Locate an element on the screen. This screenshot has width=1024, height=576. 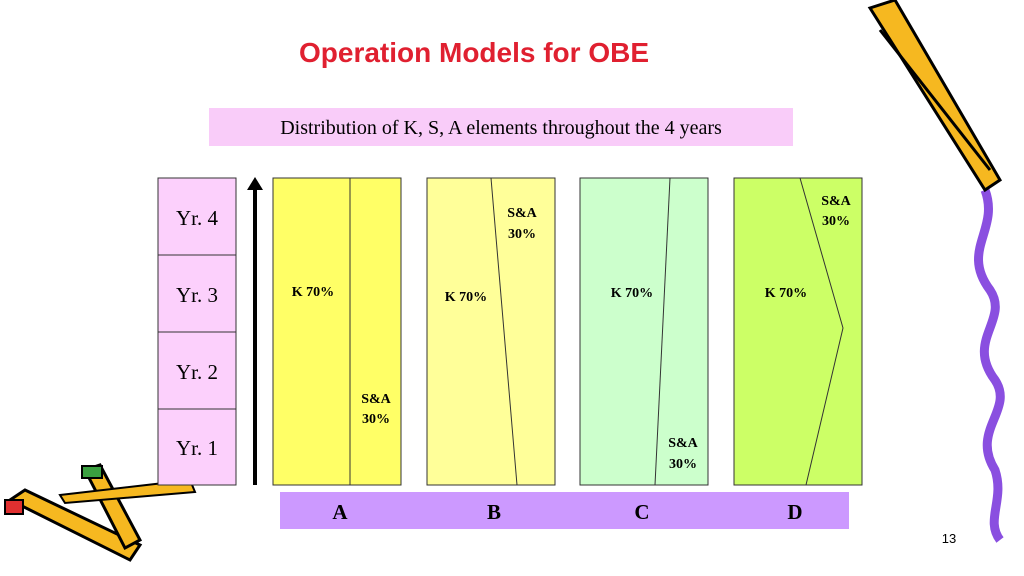
page-number: 13 is located at coordinates (949, 538).